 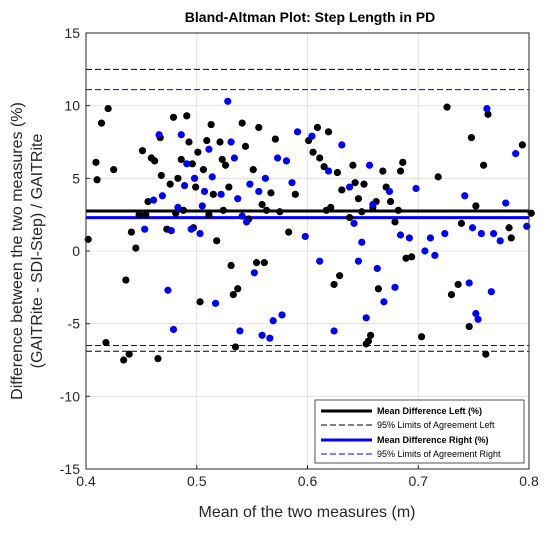 What do you see at coordinates (433, 440) in the screenshot?
I see `legend-label-mean-right: Mean Difference Right (%)` at bounding box center [433, 440].